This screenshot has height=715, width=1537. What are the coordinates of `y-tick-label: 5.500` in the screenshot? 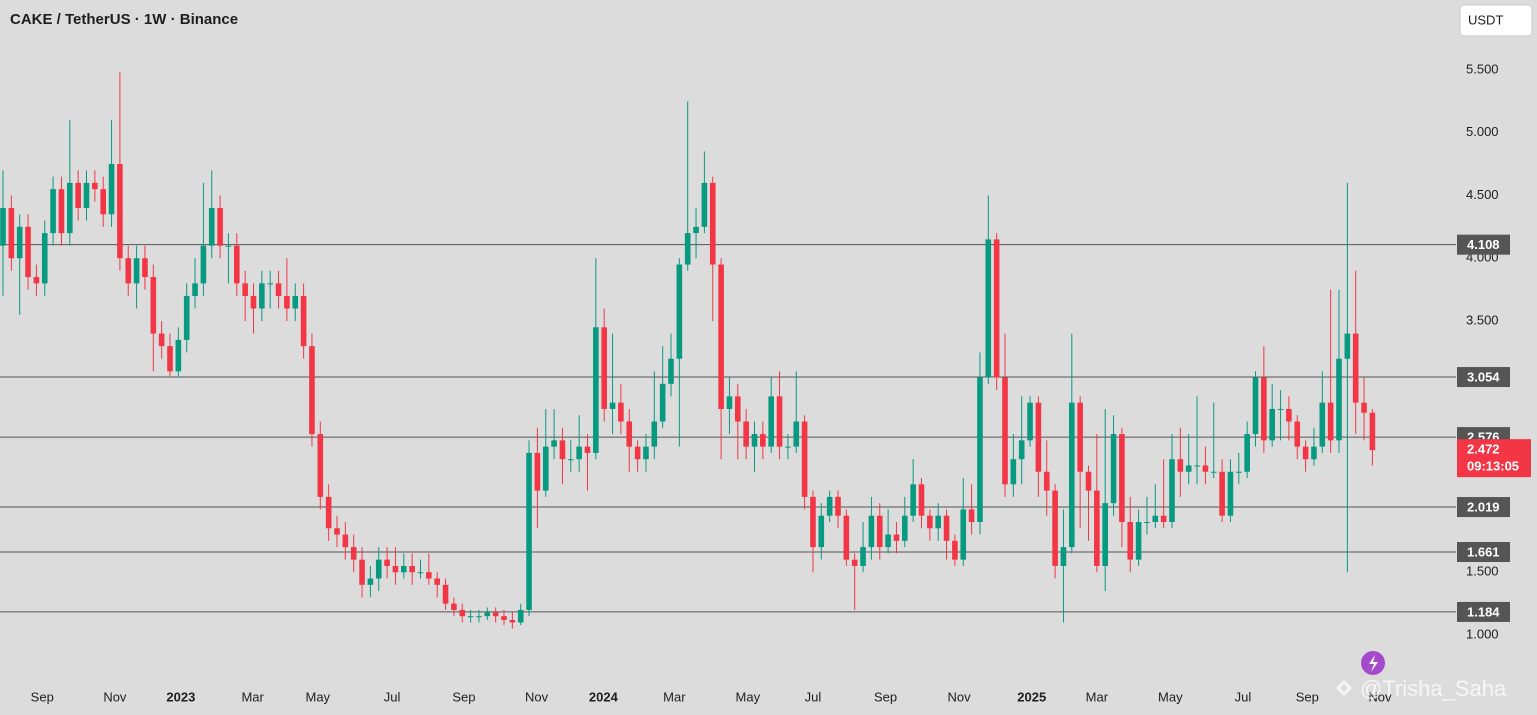 It's located at (1482, 68).